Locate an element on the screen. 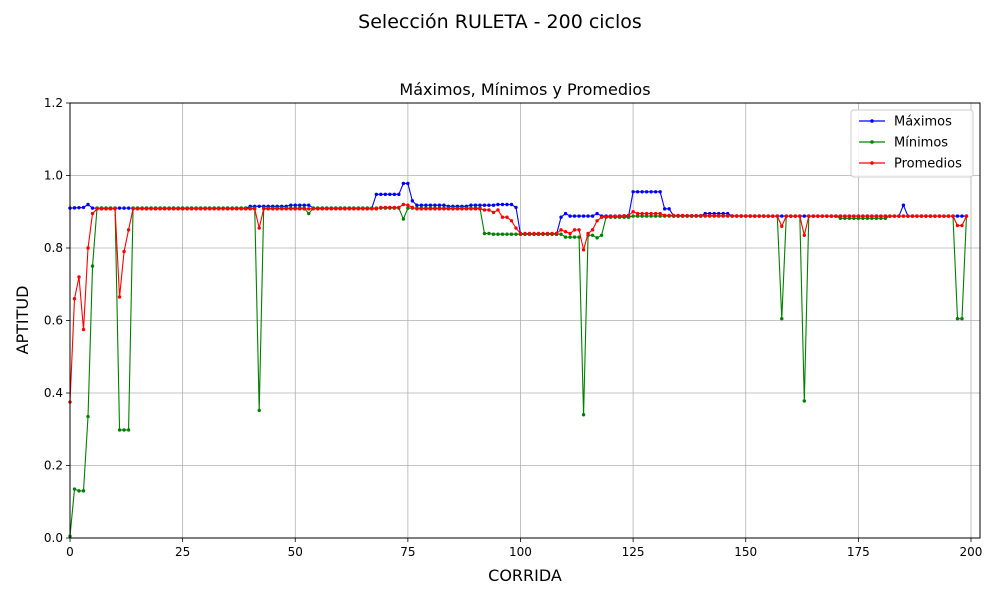 The height and width of the screenshot is (600, 1000). y-tick-label: 0.6 is located at coordinates (53, 321).